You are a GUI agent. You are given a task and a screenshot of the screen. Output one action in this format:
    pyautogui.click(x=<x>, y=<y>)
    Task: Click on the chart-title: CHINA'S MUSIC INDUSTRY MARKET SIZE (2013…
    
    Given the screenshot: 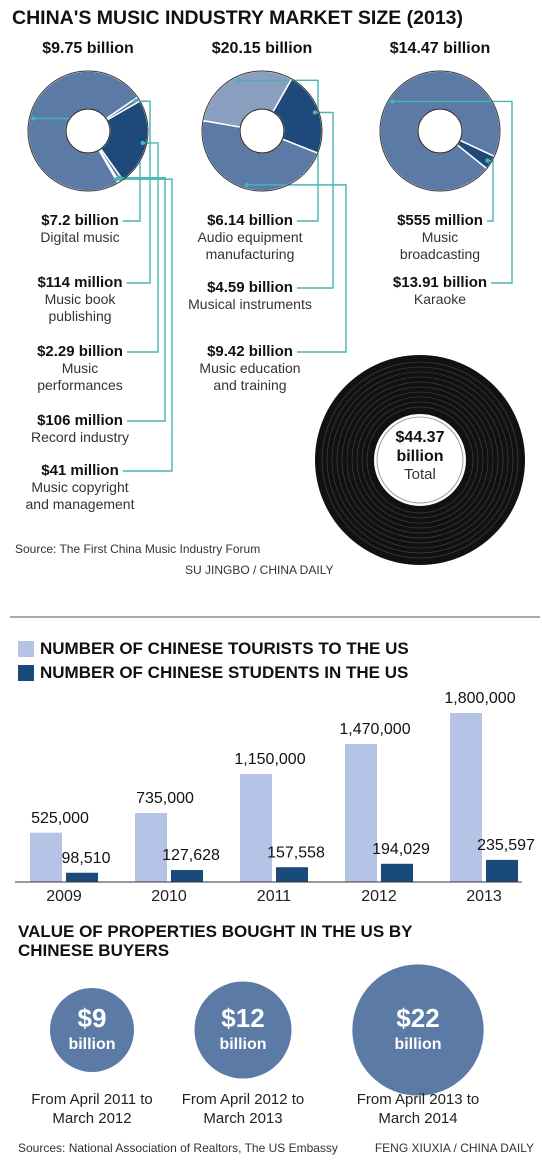 What is the action you would take?
    pyautogui.click(x=238, y=18)
    